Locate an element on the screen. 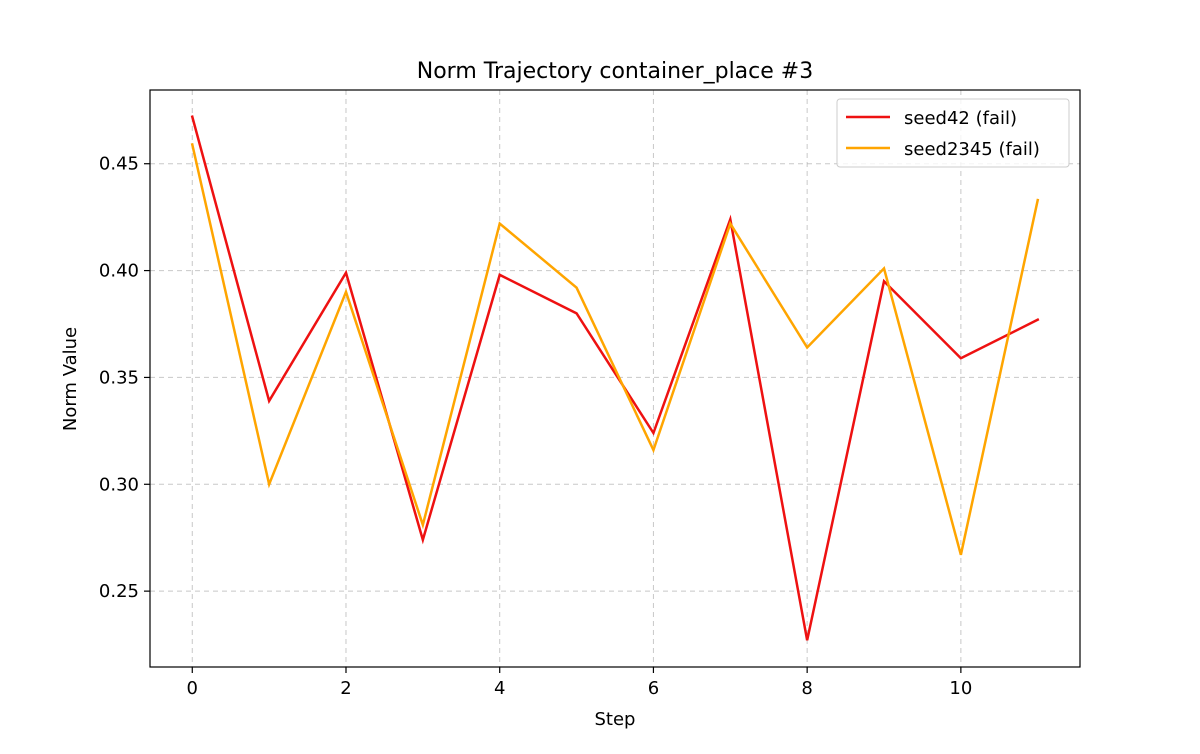  legend: seed42 (fail) seed2345 (fail) is located at coordinates (953, 133).